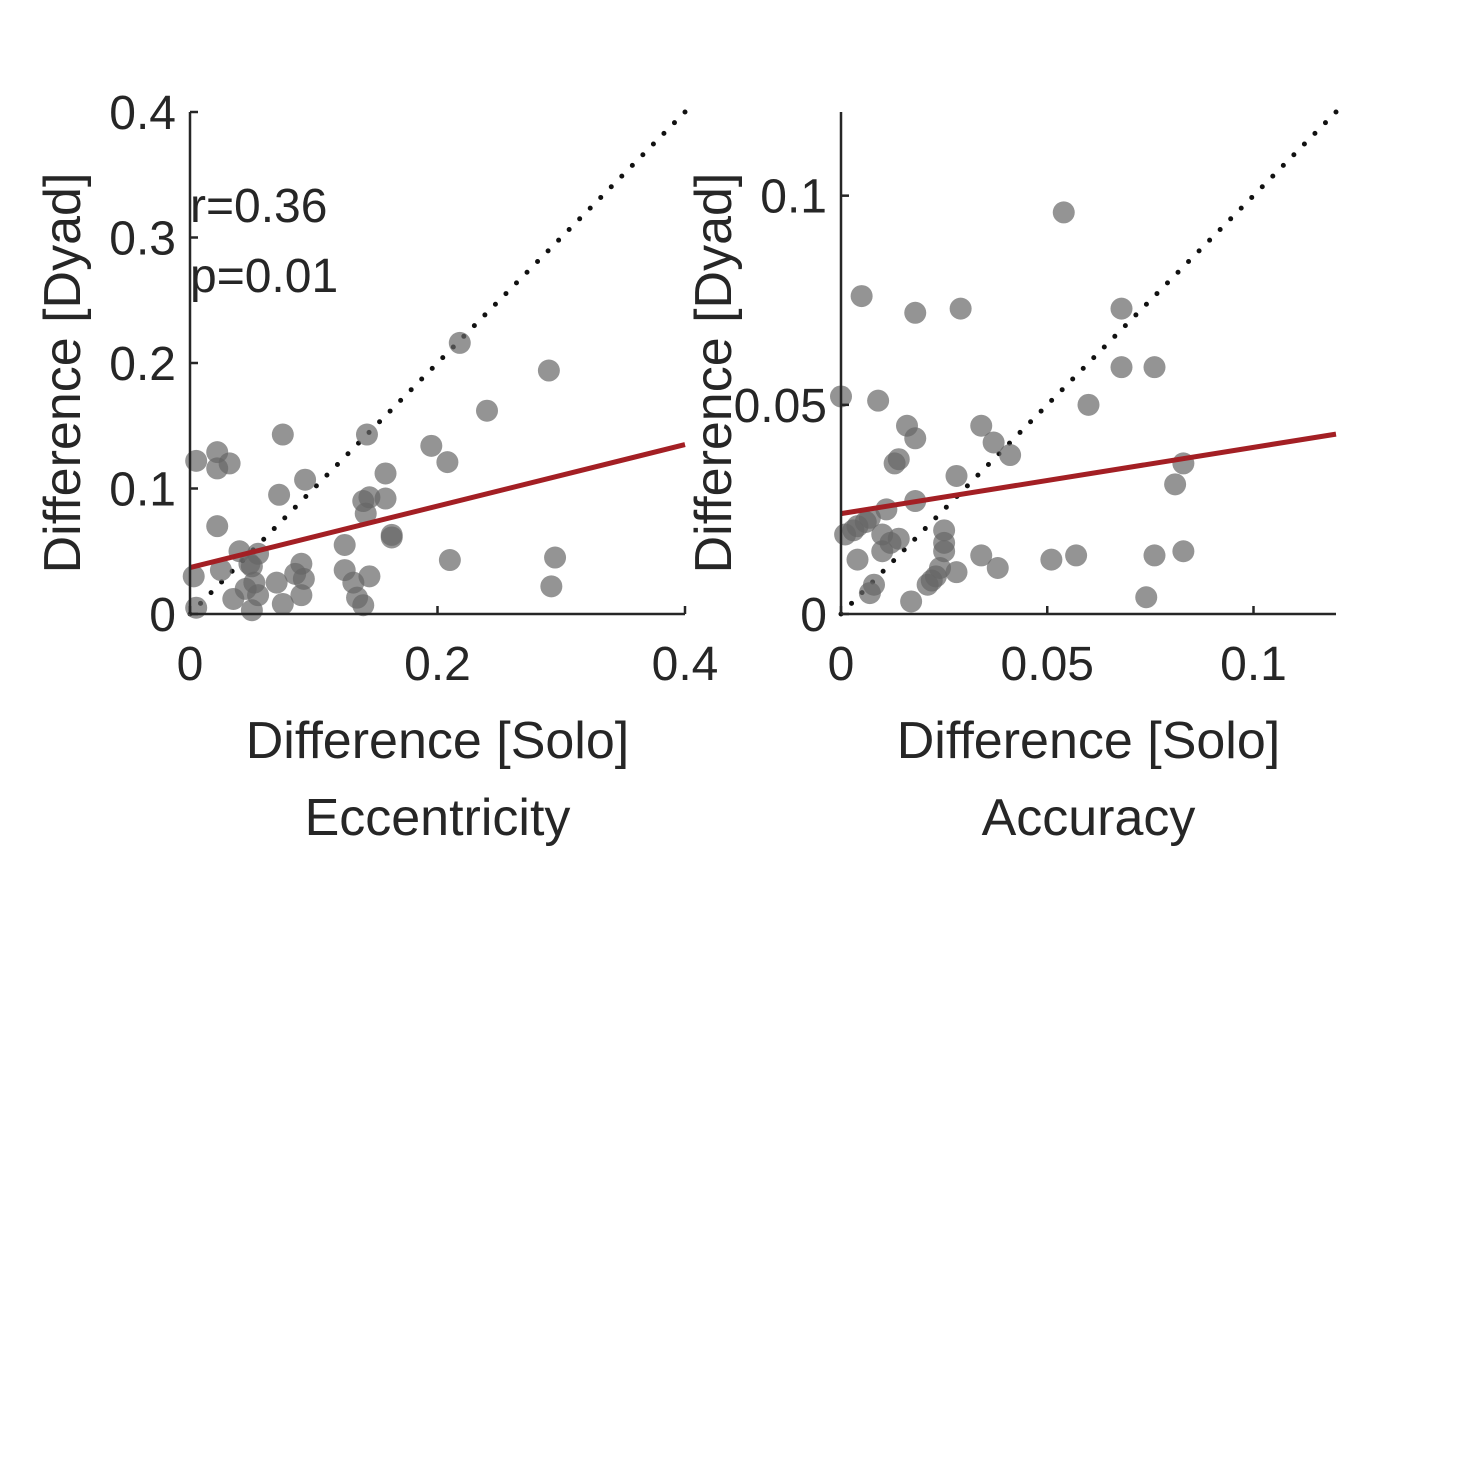 The width and height of the screenshot is (1476, 1484). What do you see at coordinates (685, 664) in the screenshot?
I see `x-tick-label: 0.4` at bounding box center [685, 664].